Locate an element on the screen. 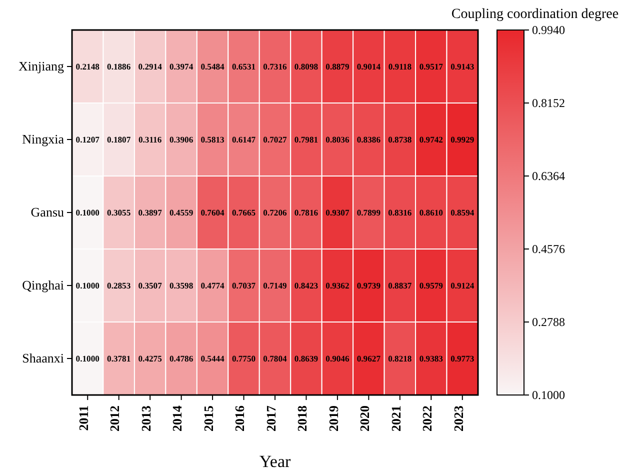  data-label: 0.8218 is located at coordinates (400, 359).